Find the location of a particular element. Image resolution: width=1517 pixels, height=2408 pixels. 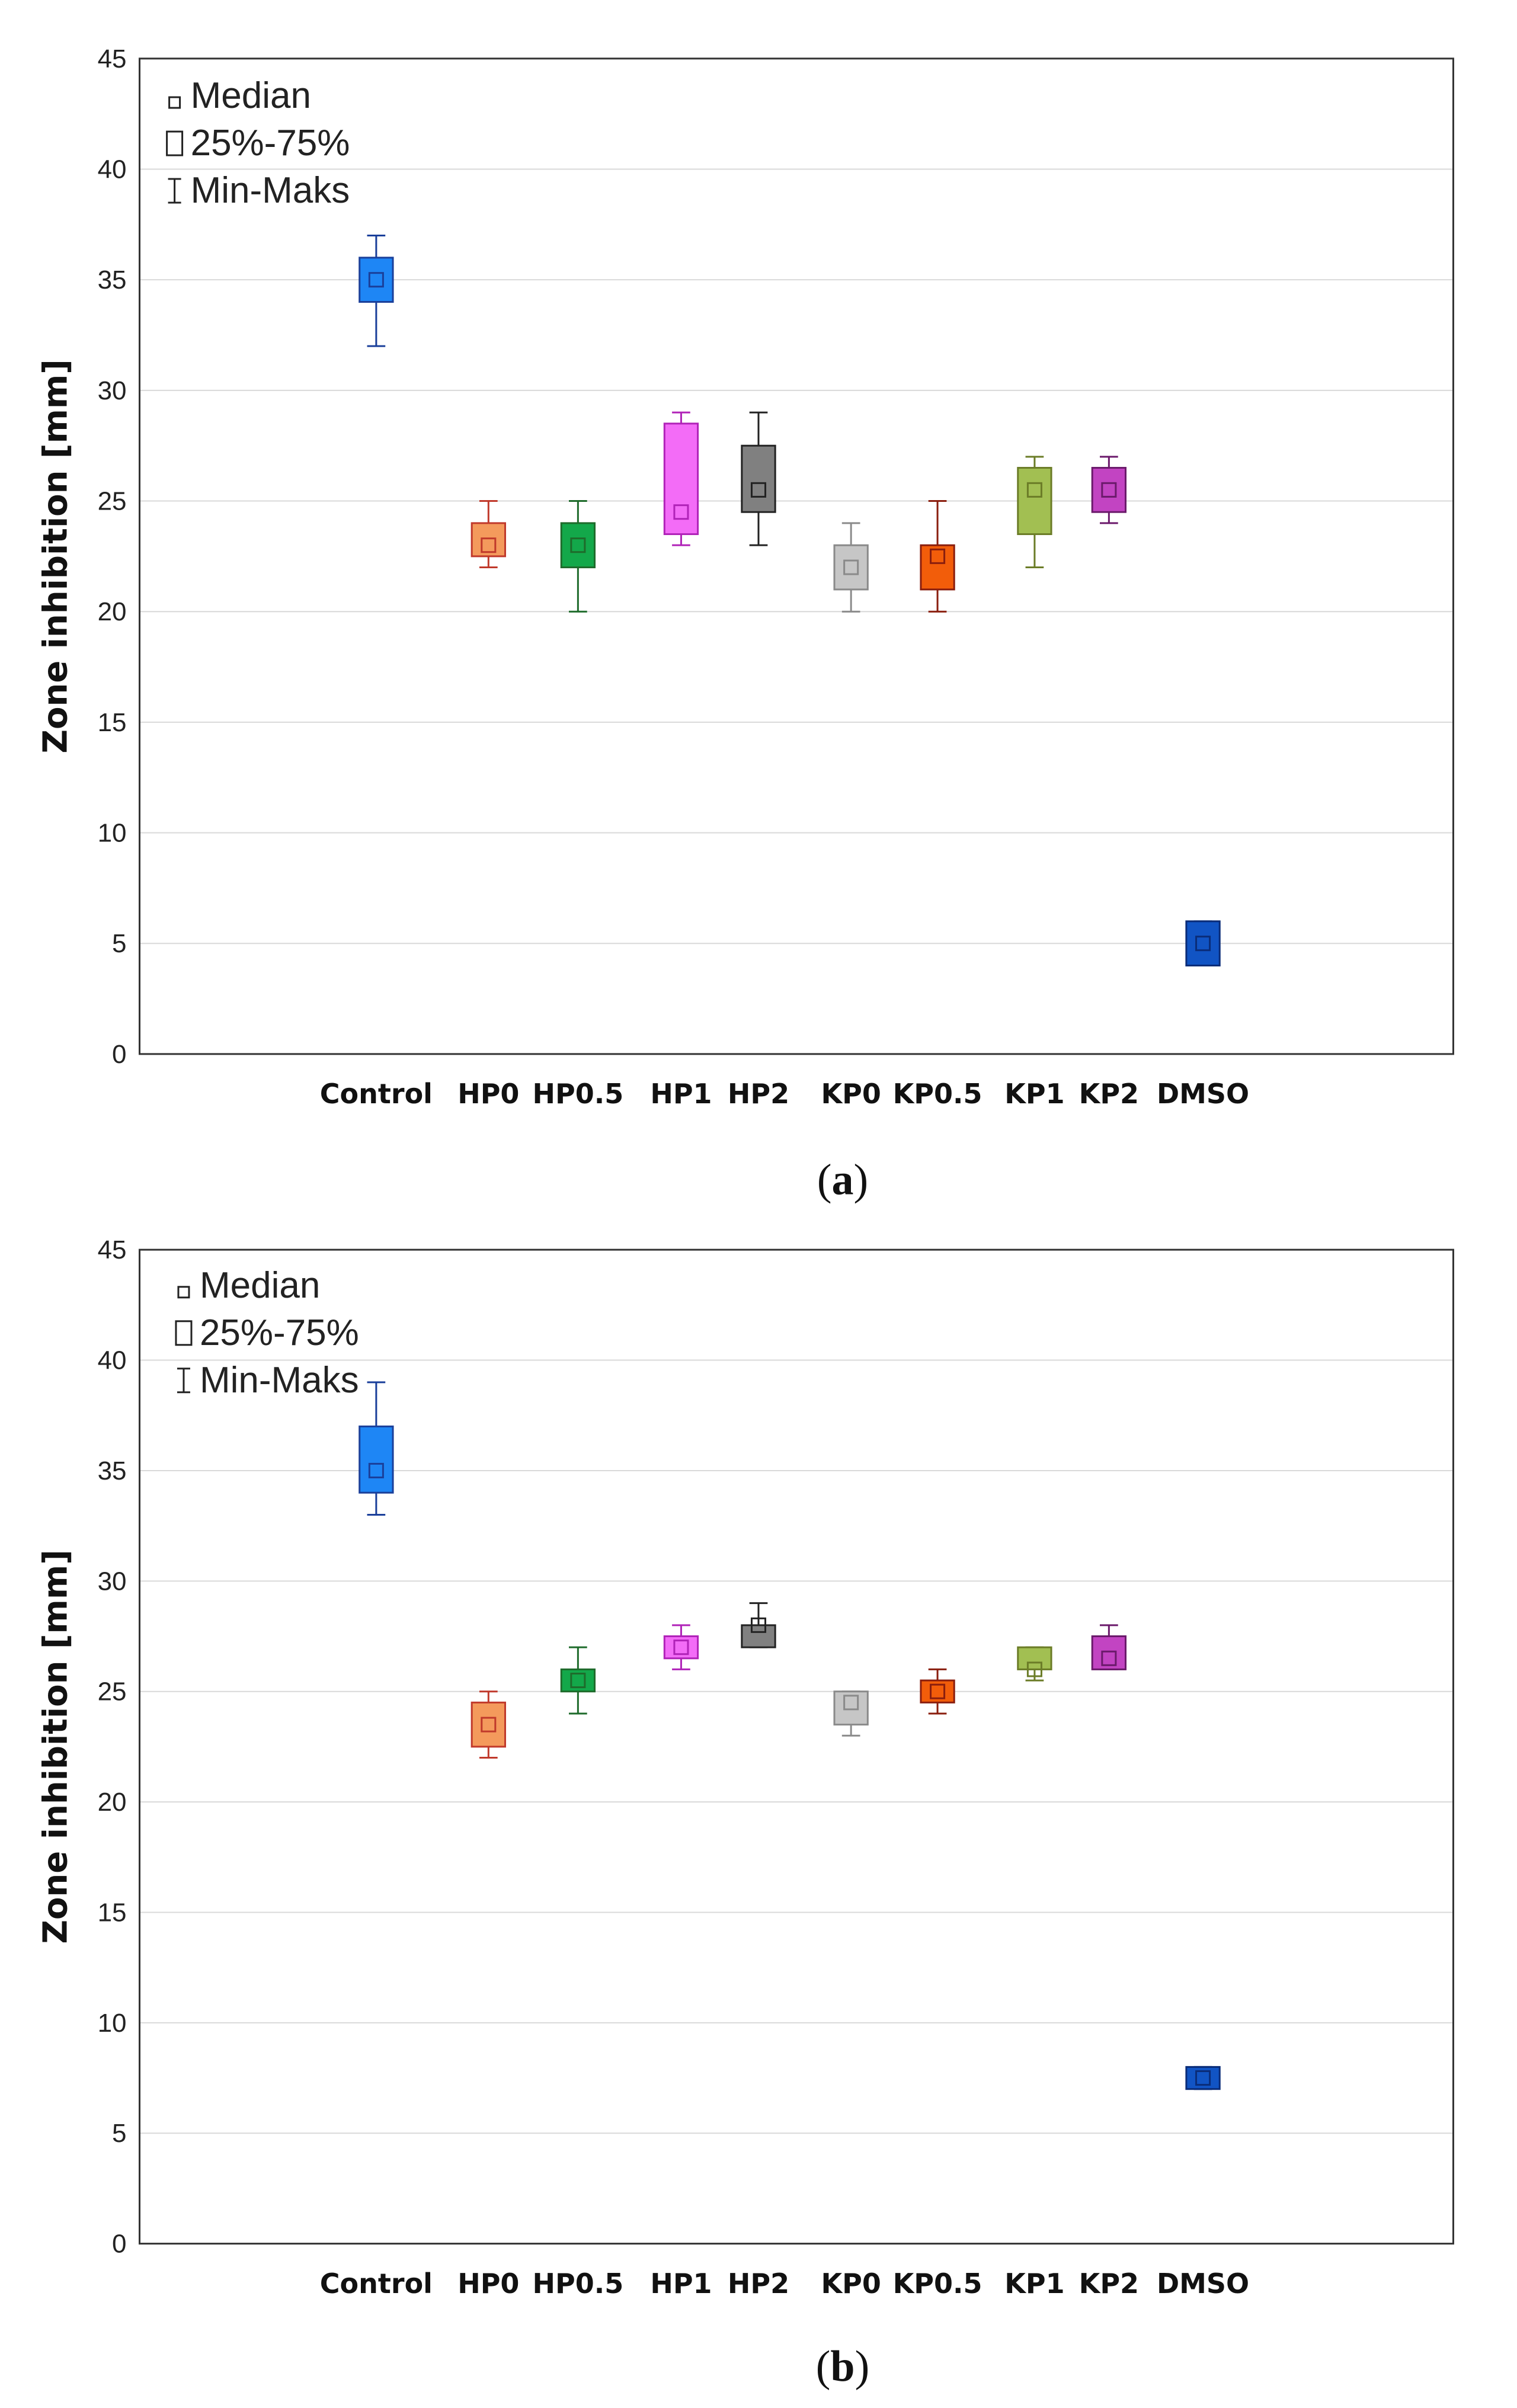

box-kp0 is located at coordinates (851, 567).